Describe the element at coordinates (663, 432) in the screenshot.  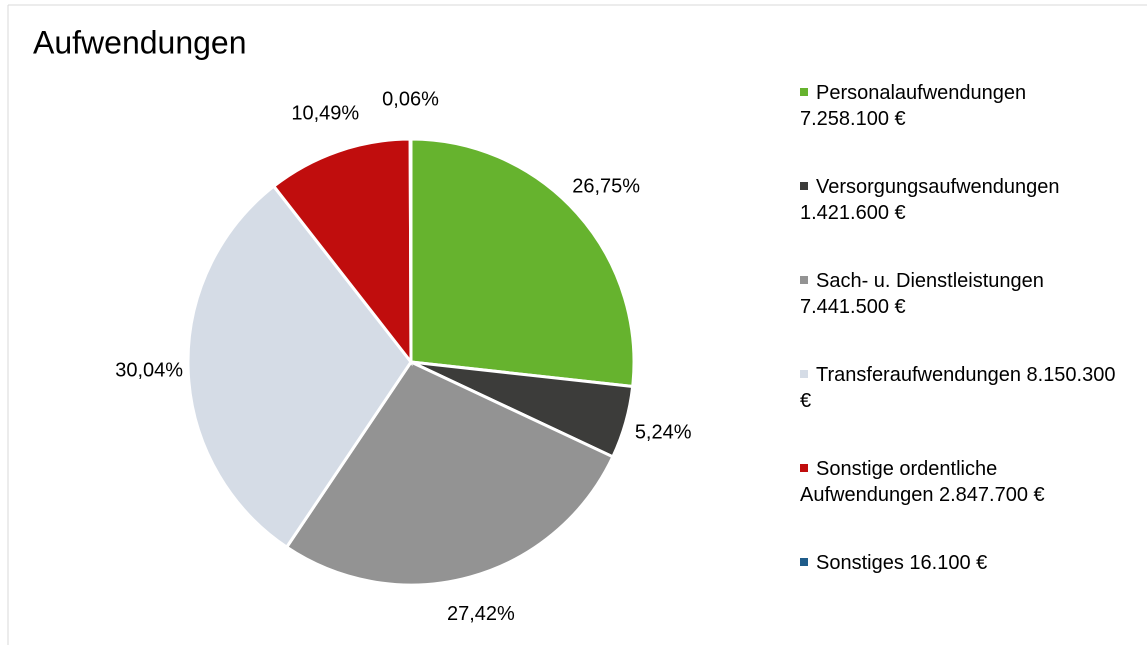
I see `data-label: 5,24%` at that location.